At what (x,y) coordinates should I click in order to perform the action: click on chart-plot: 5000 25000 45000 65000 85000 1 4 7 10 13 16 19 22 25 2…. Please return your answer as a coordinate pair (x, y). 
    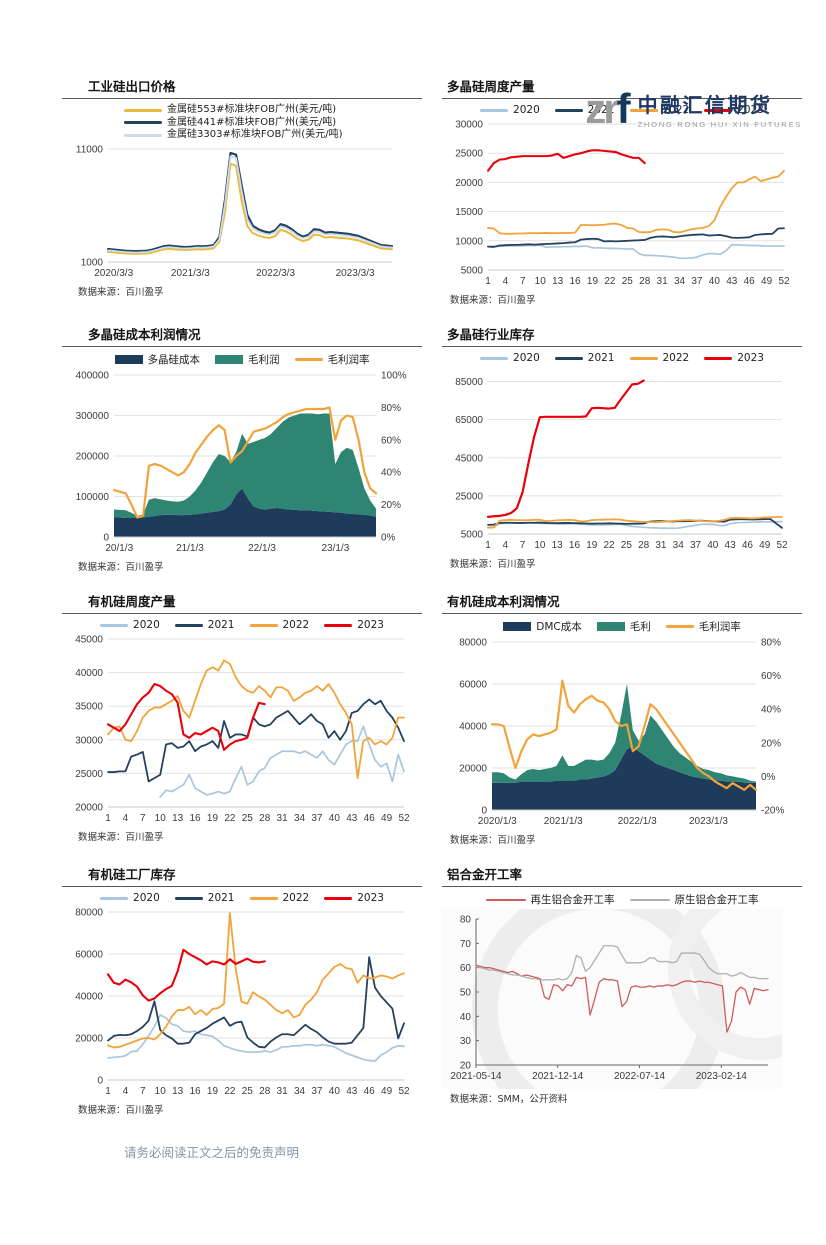
    Looking at the image, I should click on (621, 464).